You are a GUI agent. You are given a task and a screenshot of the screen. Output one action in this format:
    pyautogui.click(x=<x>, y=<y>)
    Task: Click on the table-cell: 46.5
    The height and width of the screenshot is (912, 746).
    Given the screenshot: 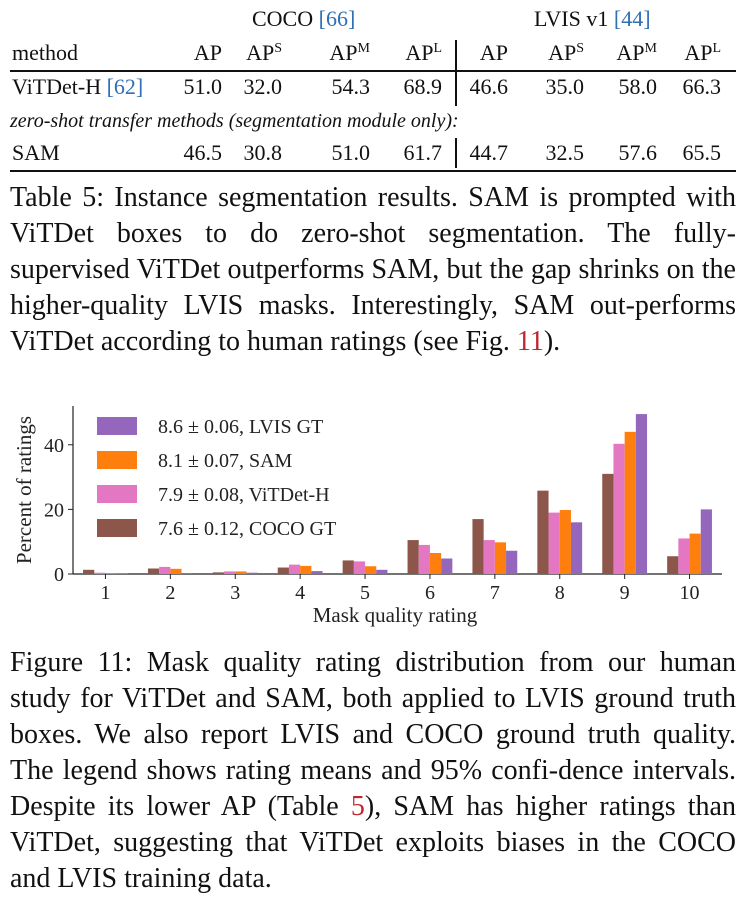 What is the action you would take?
    pyautogui.click(x=203, y=152)
    